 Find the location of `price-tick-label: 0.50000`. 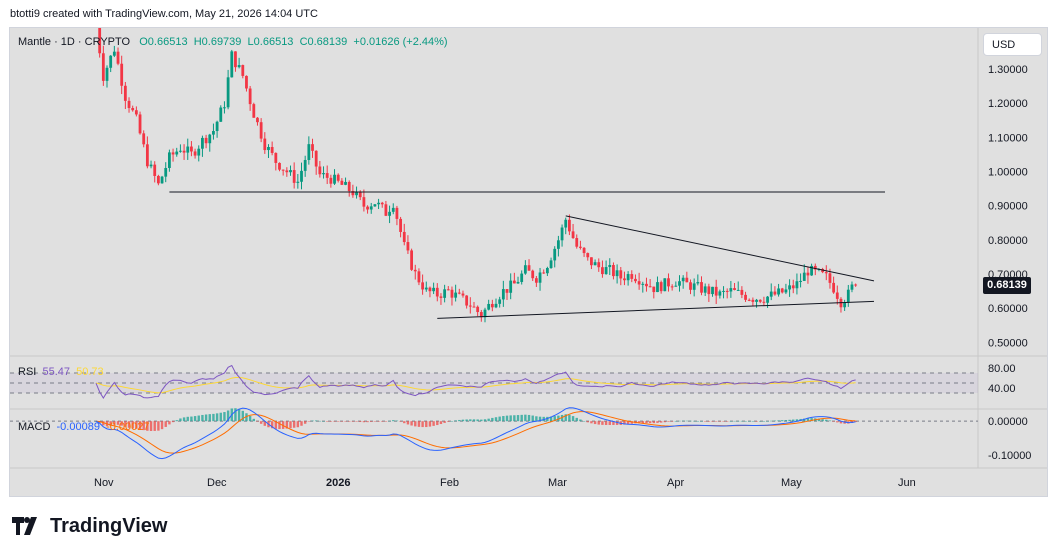

price-tick-label: 0.50000 is located at coordinates (1008, 343).